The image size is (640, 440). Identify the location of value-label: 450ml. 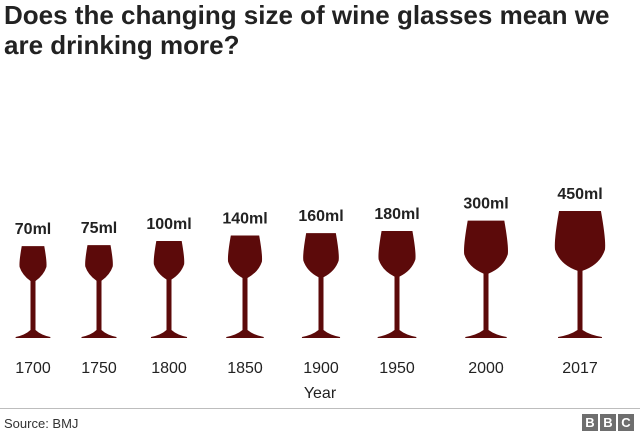
(579, 194).